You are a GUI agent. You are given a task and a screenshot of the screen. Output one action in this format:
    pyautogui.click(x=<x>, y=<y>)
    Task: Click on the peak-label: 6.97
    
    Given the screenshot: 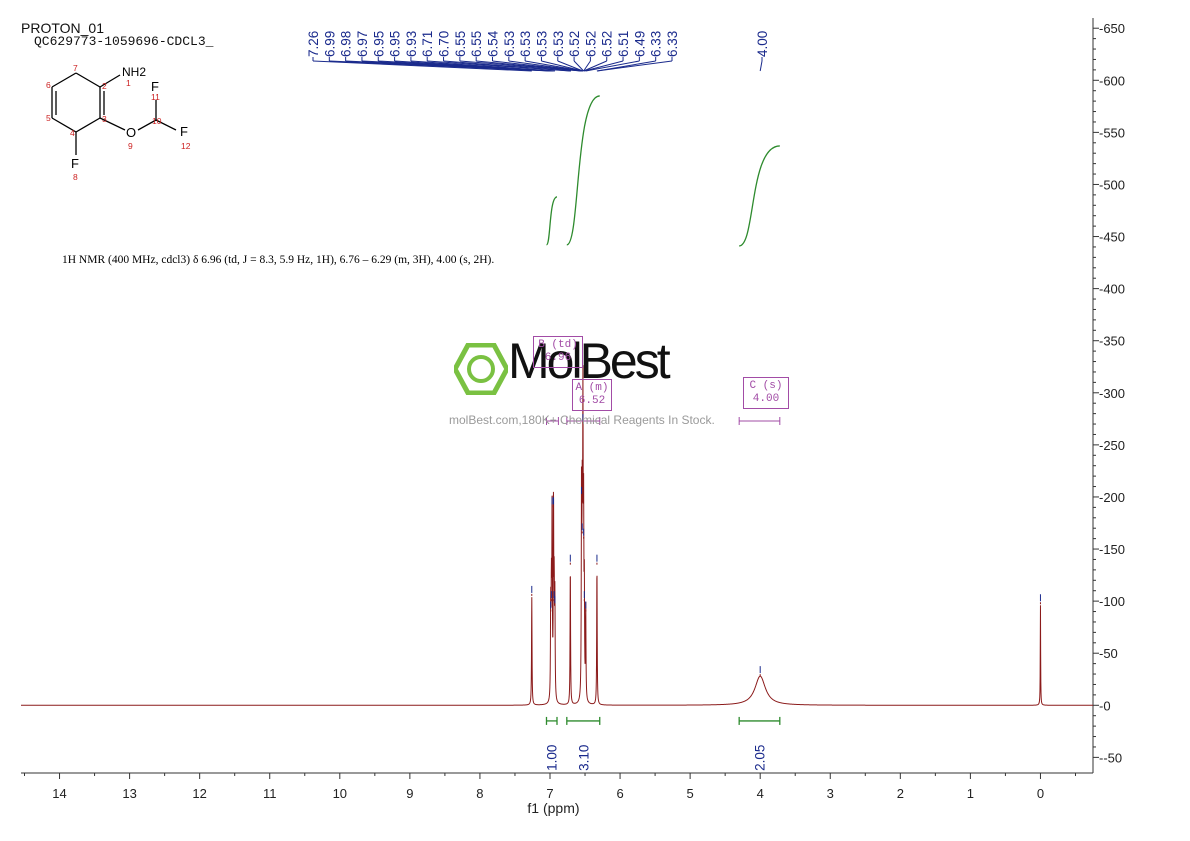 What is the action you would take?
    pyautogui.click(x=362, y=44)
    